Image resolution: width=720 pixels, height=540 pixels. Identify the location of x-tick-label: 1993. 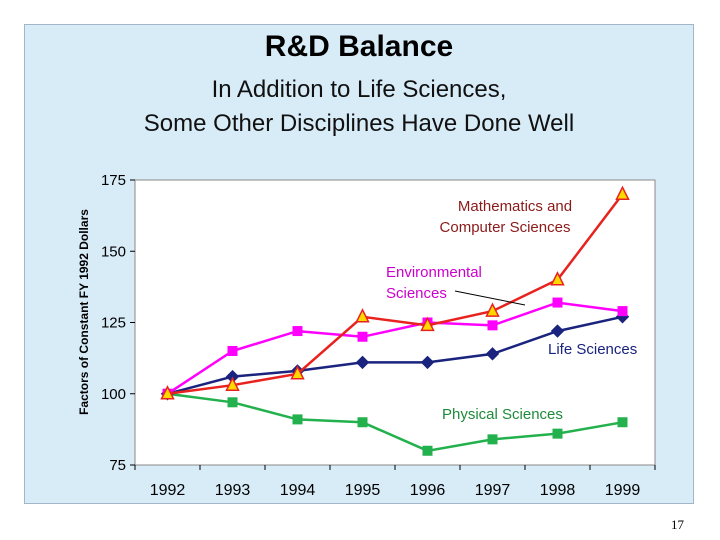
(233, 490).